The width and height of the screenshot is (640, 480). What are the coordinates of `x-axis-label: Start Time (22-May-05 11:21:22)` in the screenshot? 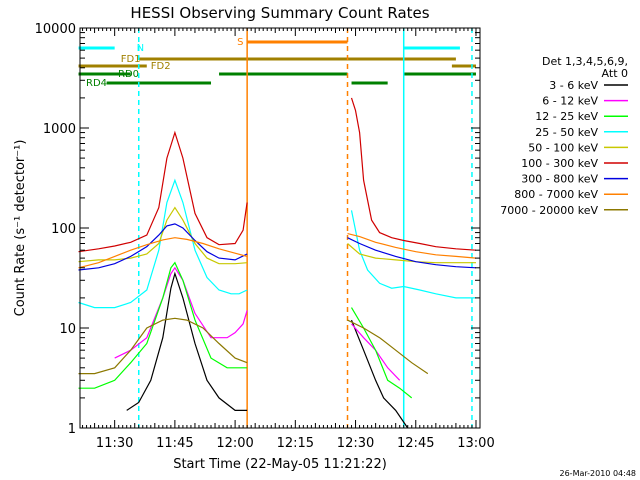 It's located at (280, 464).